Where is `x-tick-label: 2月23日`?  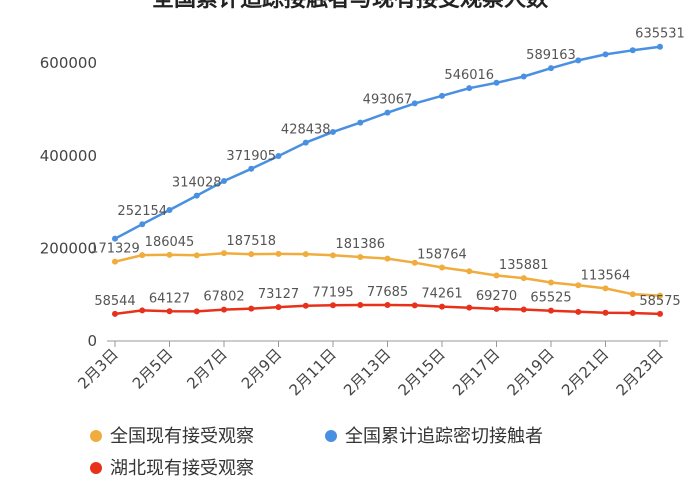 x-tick-label: 2月23日 is located at coordinates (640, 372).